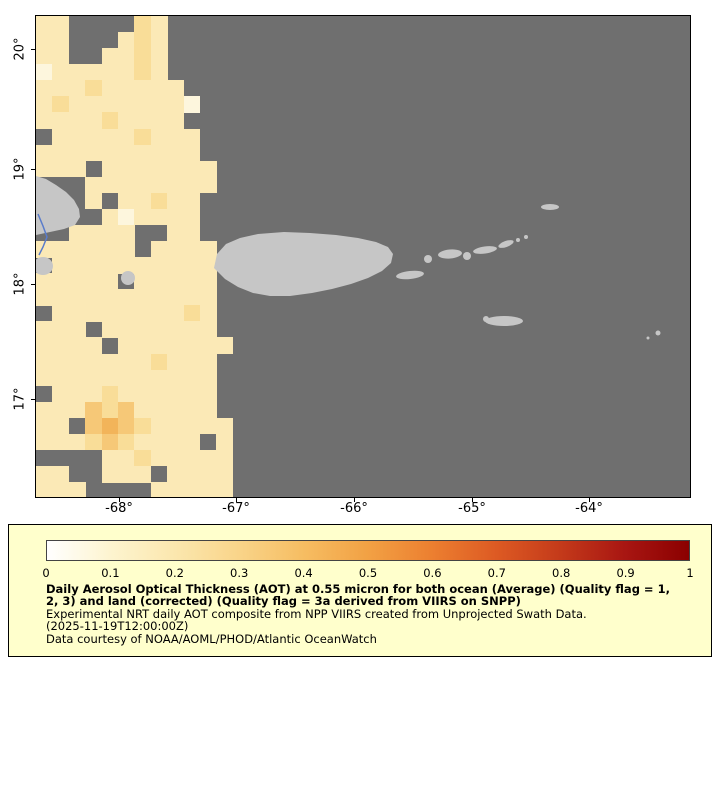  What do you see at coordinates (354, 508) in the screenshot?
I see `x-axis-tick-label: -66°` at bounding box center [354, 508].